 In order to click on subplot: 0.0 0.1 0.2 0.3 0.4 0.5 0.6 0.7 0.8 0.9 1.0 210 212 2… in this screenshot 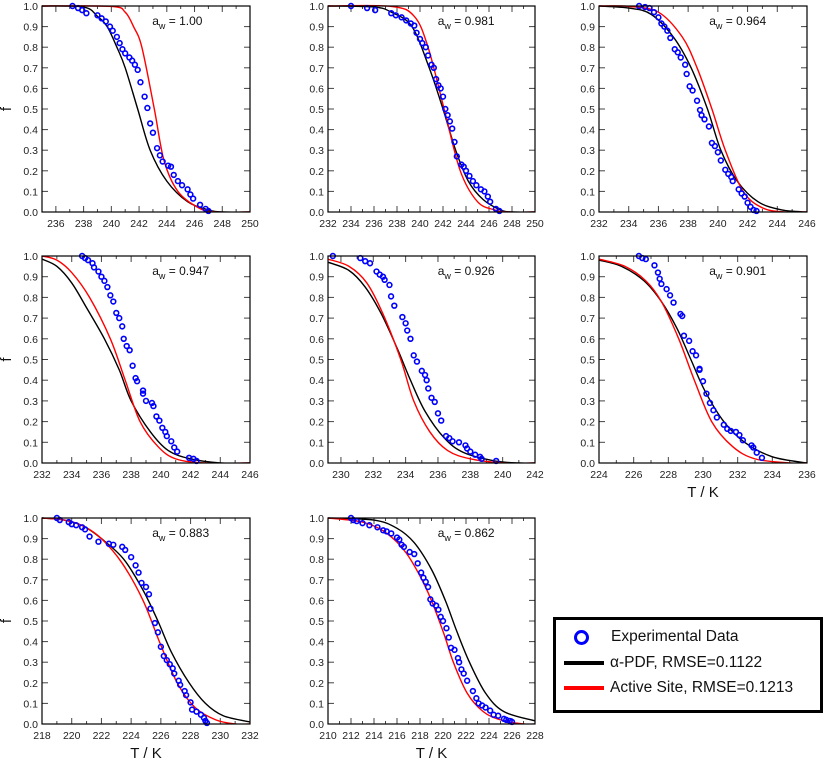, I will do `click(426, 636)`.